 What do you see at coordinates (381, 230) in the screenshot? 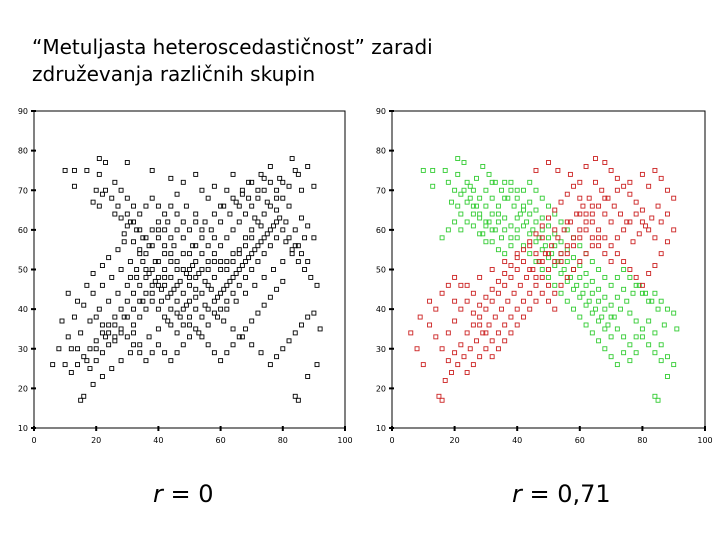
I see `y-tick-label: 60` at bounding box center [381, 230].